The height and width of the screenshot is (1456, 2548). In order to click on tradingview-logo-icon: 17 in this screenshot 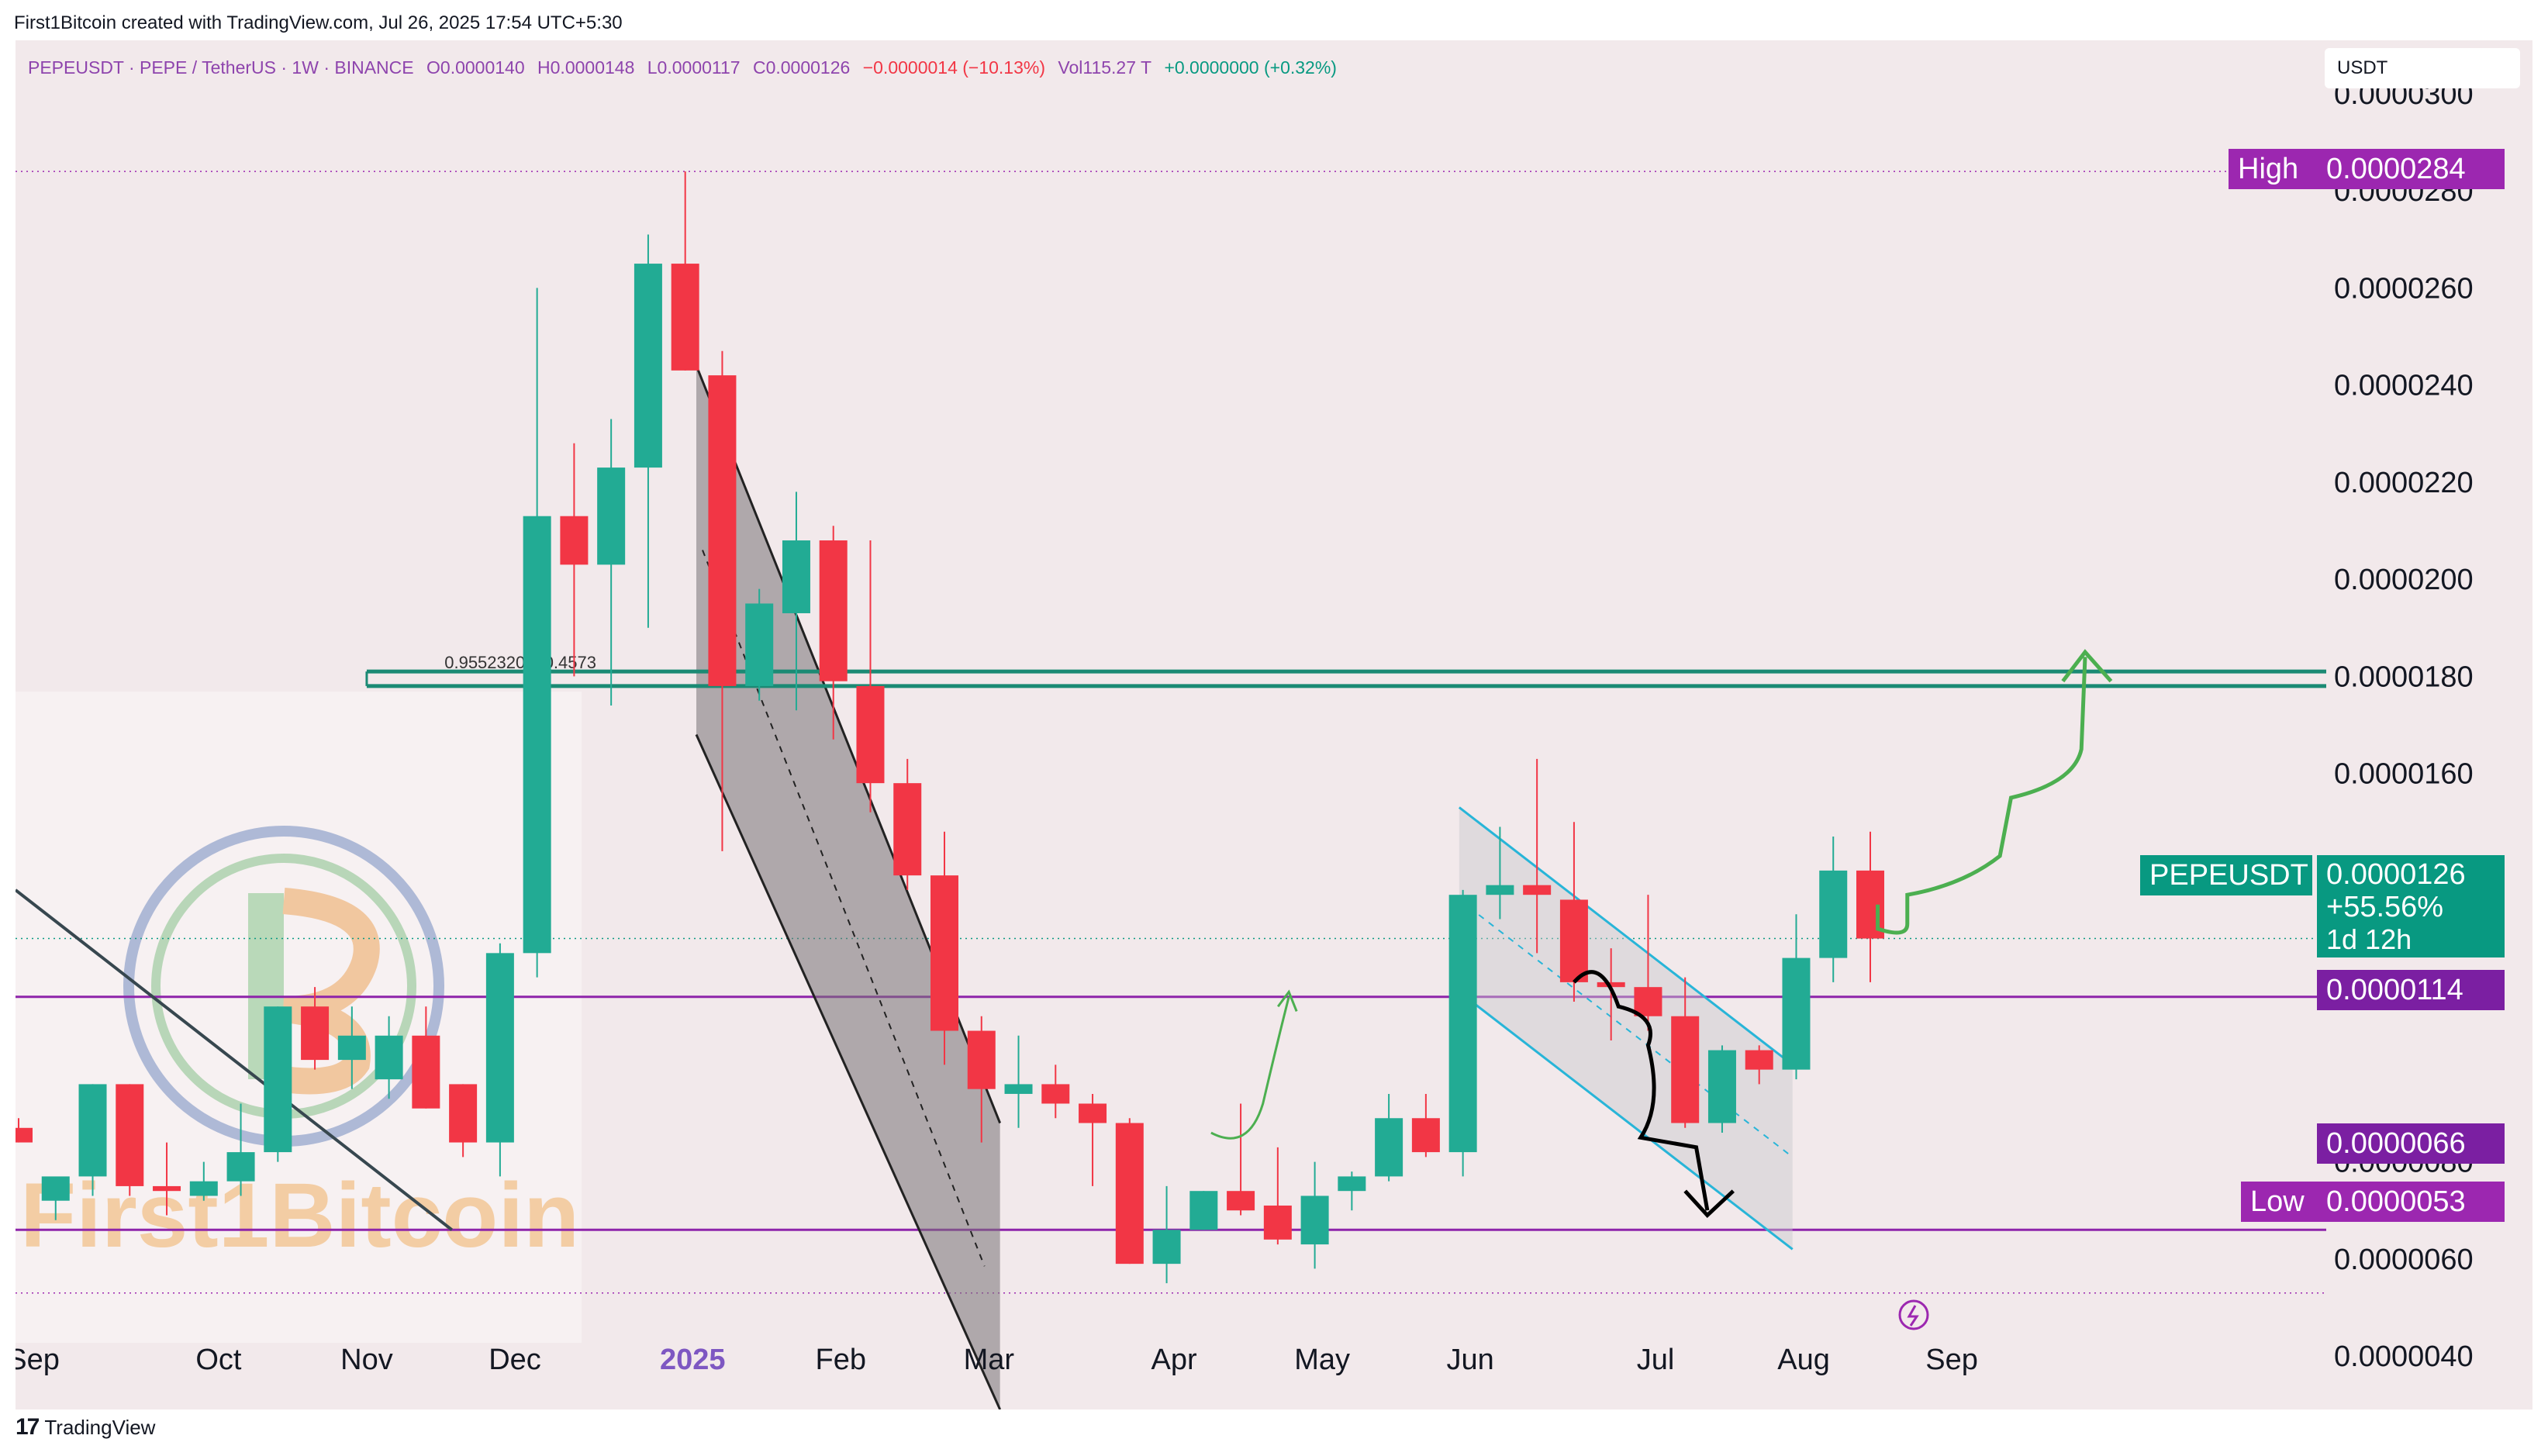, I will do `click(28, 1427)`.